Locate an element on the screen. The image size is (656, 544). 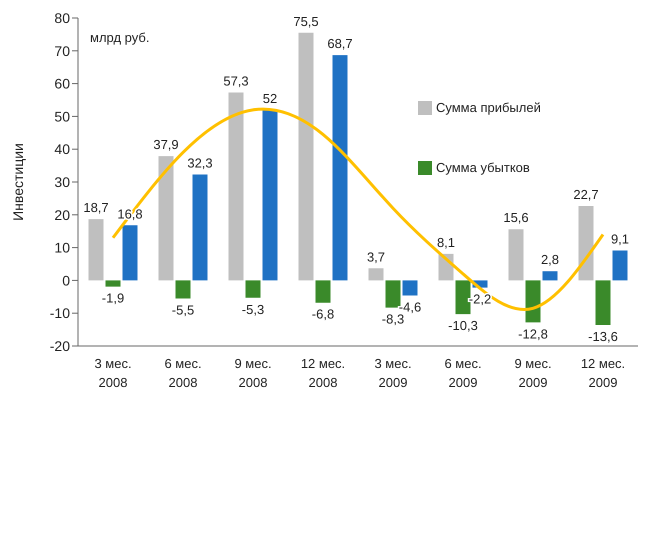
y-tick-label: 10 is located at coordinates (62, 248).